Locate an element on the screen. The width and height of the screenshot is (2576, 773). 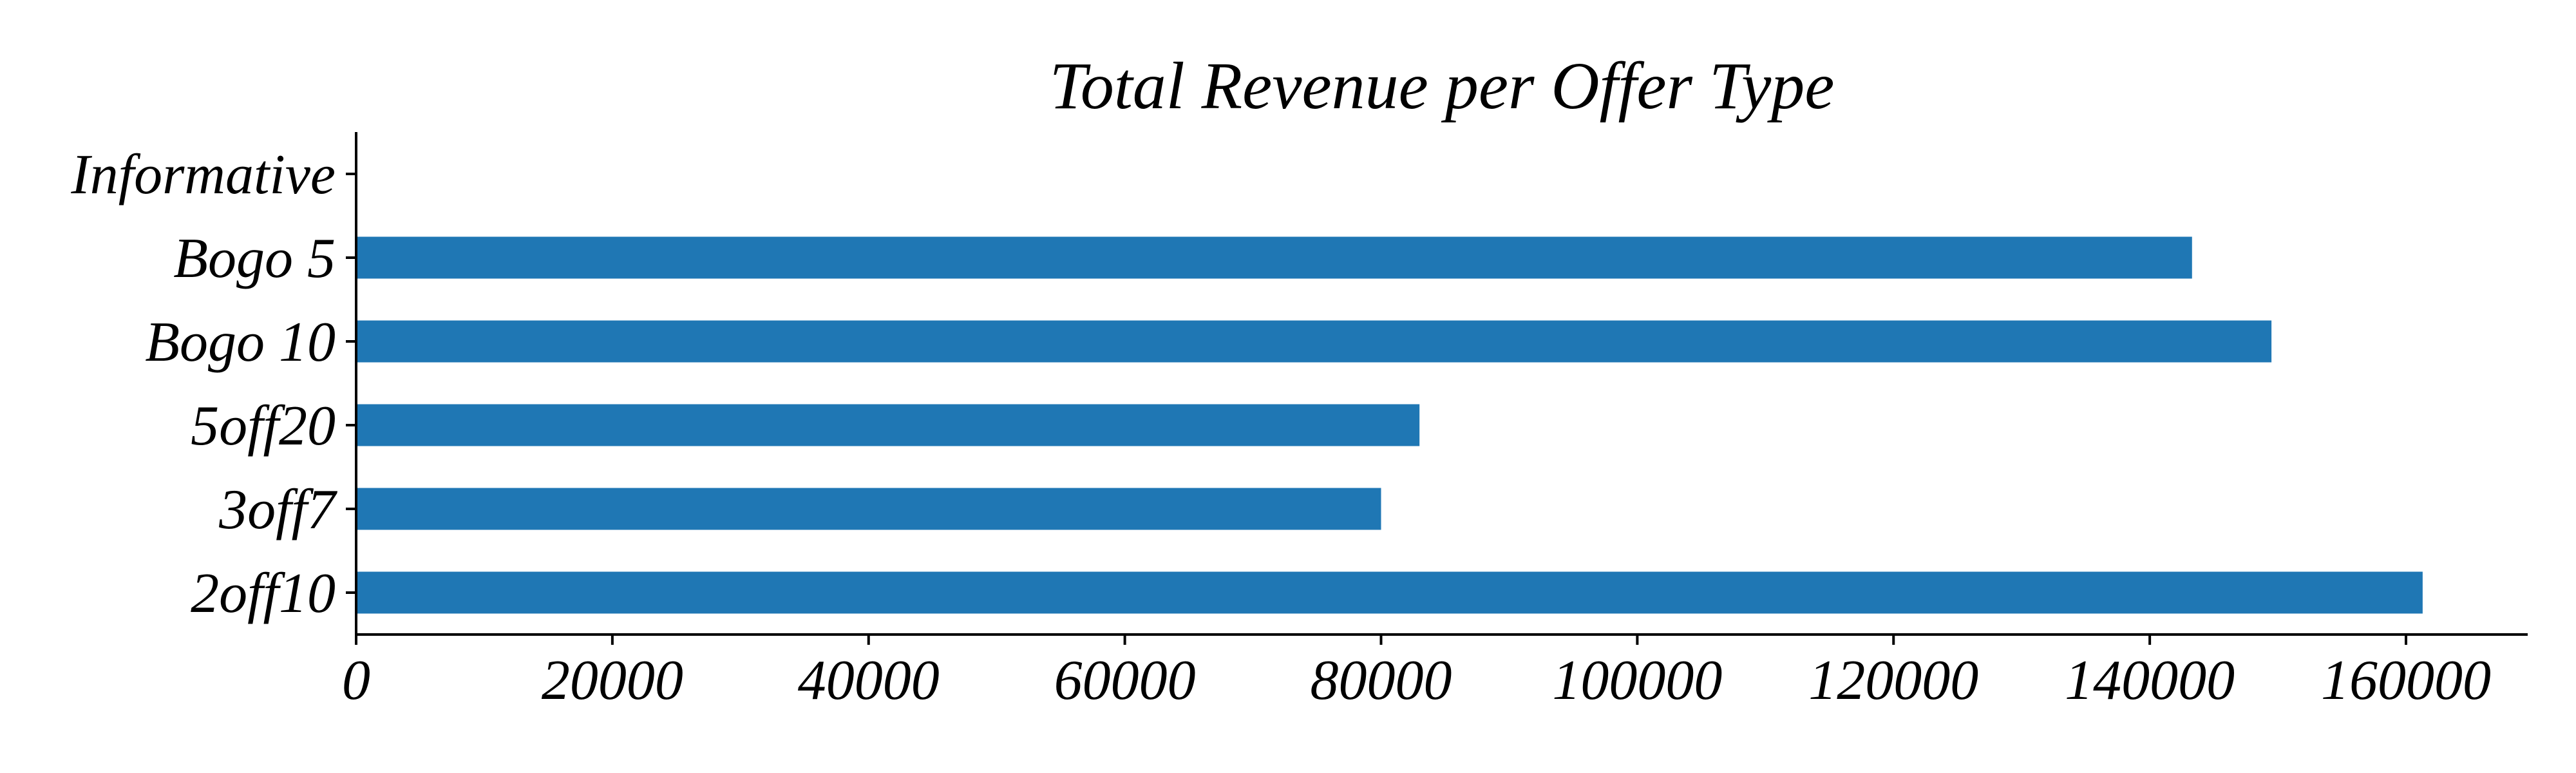
y-tick-label-informative: Informative is located at coordinates (203, 175).